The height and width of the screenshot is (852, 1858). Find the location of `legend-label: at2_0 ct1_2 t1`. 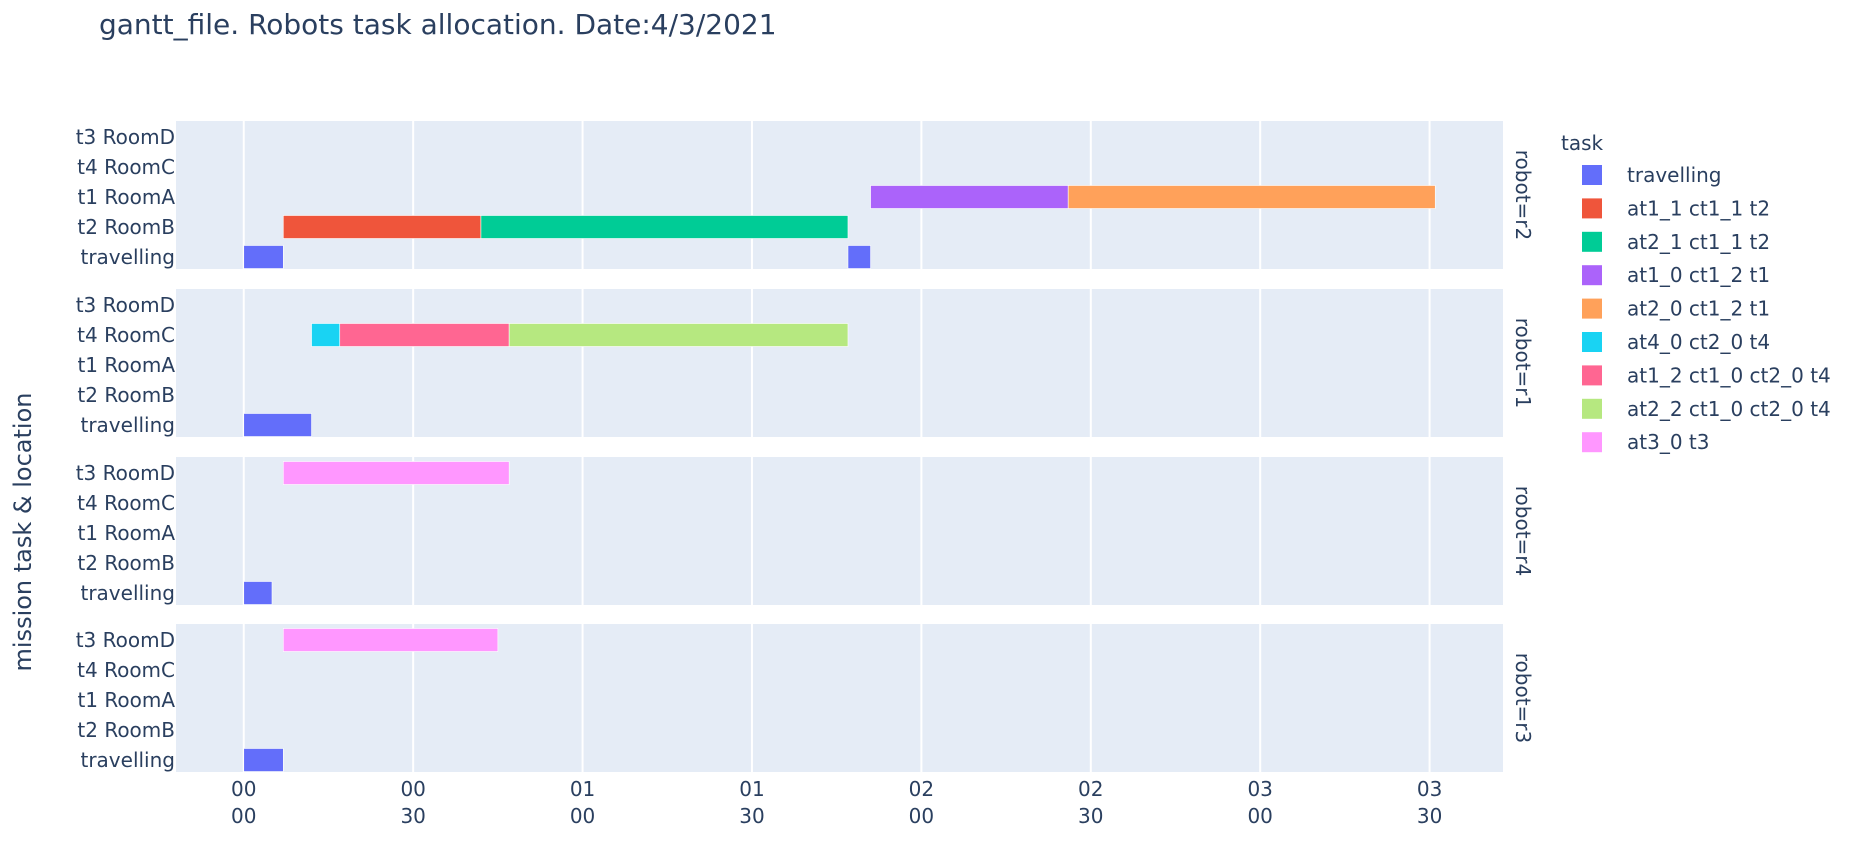

legend-label: at2_0 ct1_2 t1 is located at coordinates (1698, 309).